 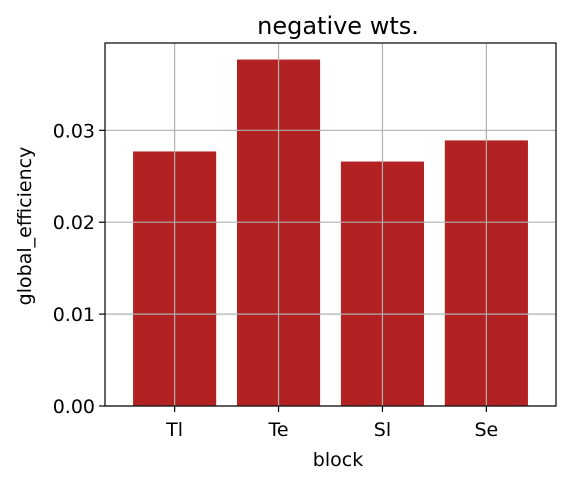 What do you see at coordinates (74, 131) in the screenshot?
I see `y-tick-label: 0.03` at bounding box center [74, 131].